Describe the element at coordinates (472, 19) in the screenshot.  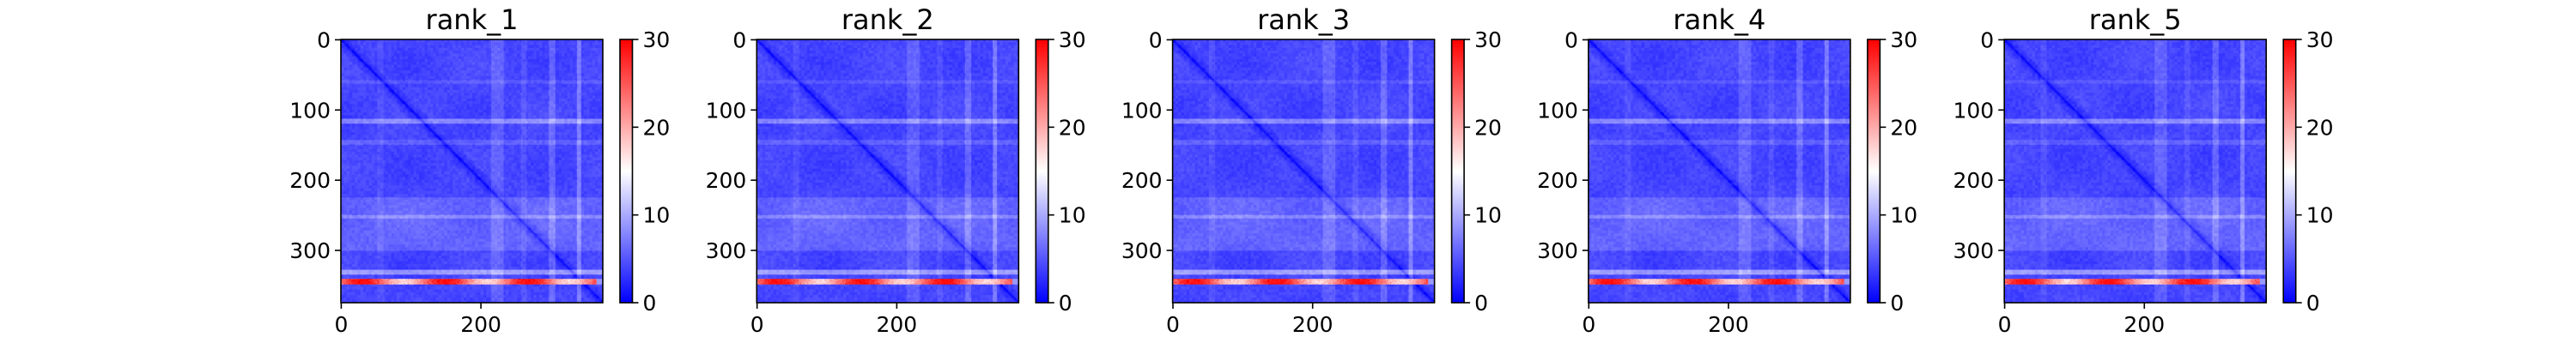
I see `chart-title: rank_1` at that location.